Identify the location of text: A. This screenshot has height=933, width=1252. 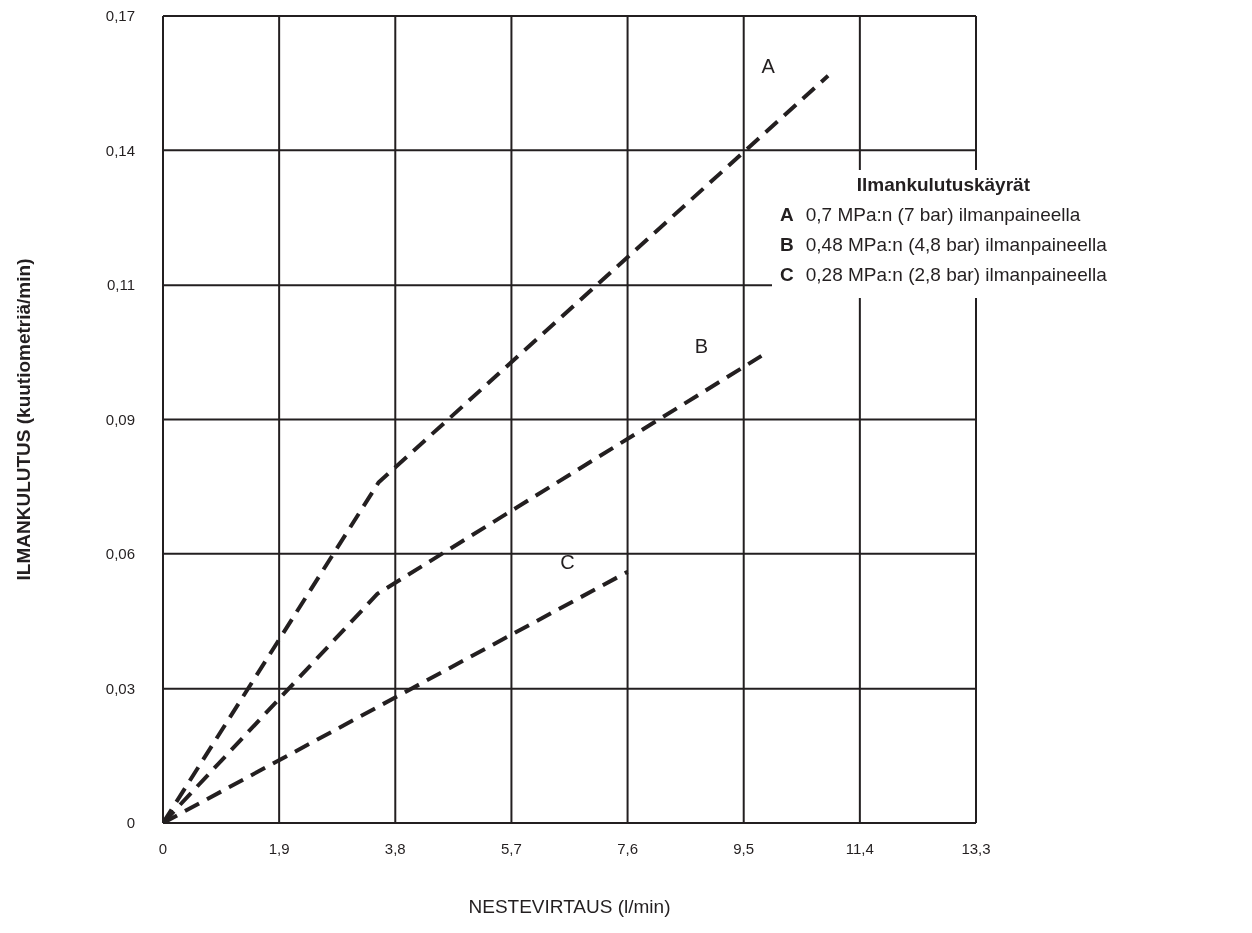
(787, 214).